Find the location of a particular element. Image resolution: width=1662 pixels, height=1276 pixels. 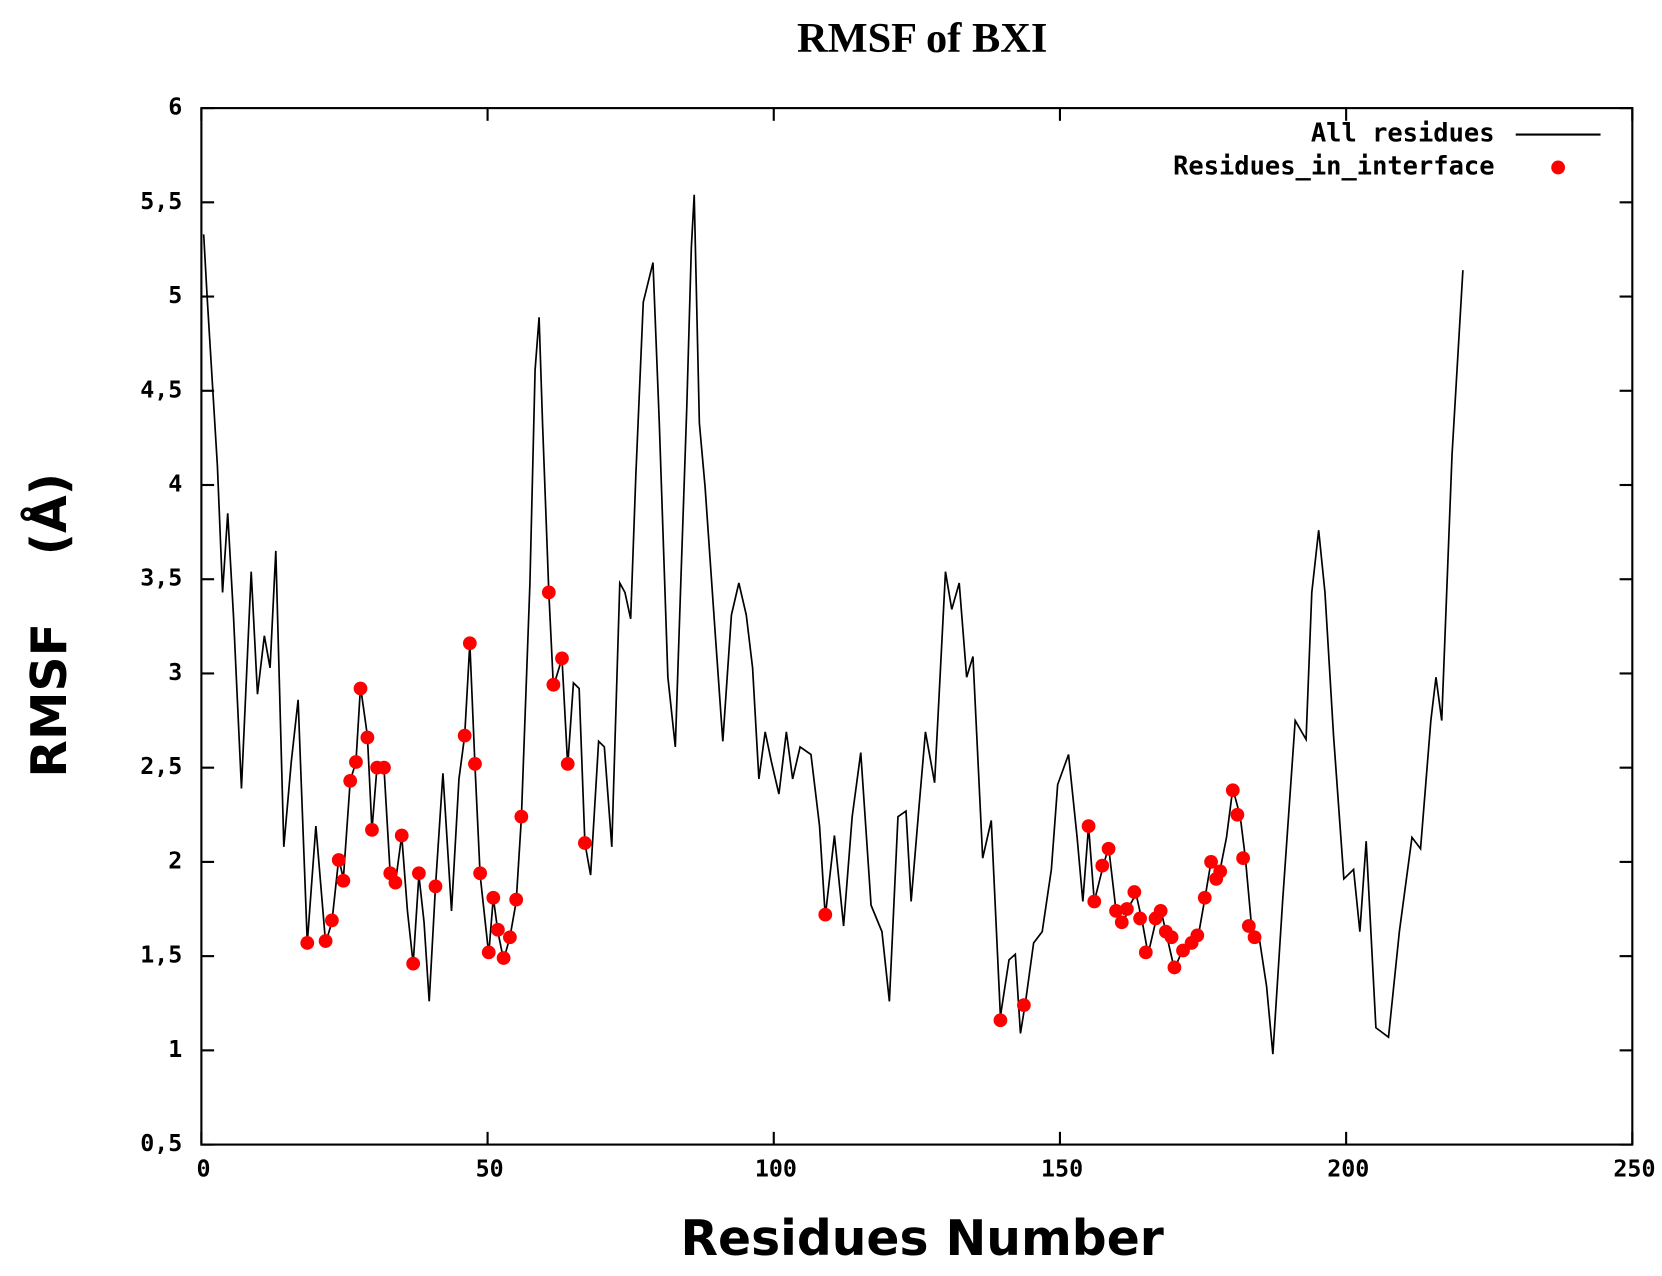

y-tick-label: 6 is located at coordinates (175, 107).